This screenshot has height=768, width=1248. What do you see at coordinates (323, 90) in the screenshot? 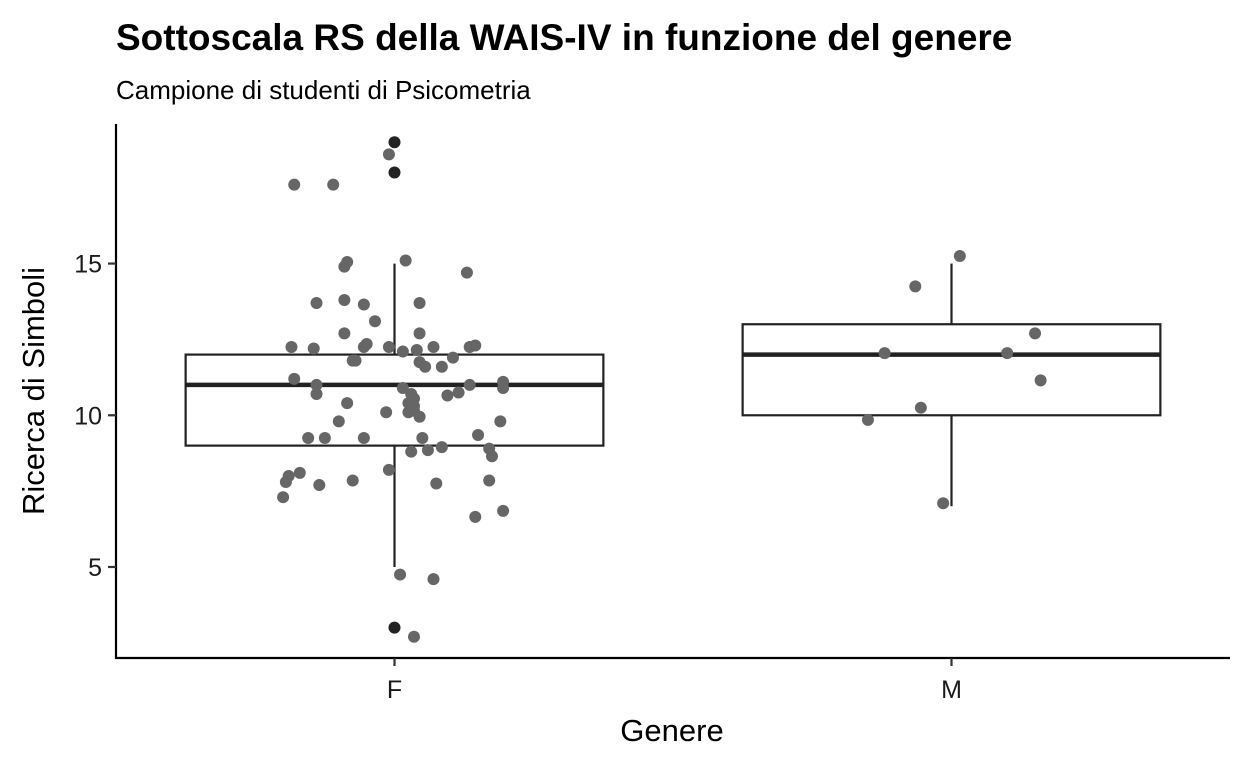
I see `chart-subtitle: Campione di studenti di Psicometria` at bounding box center [323, 90].